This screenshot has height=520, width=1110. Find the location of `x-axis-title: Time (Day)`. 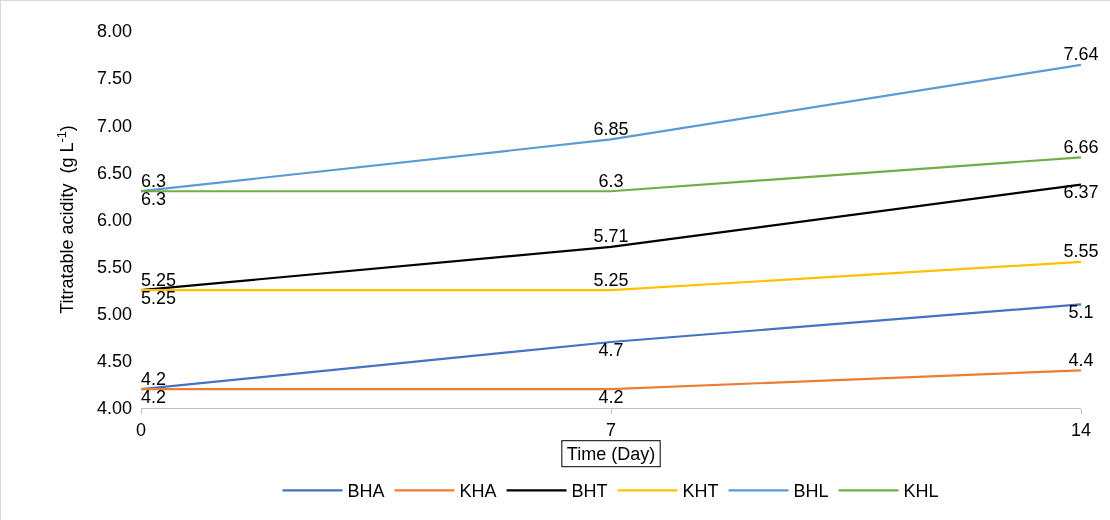

x-axis-title: Time (Day) is located at coordinates (611, 453).